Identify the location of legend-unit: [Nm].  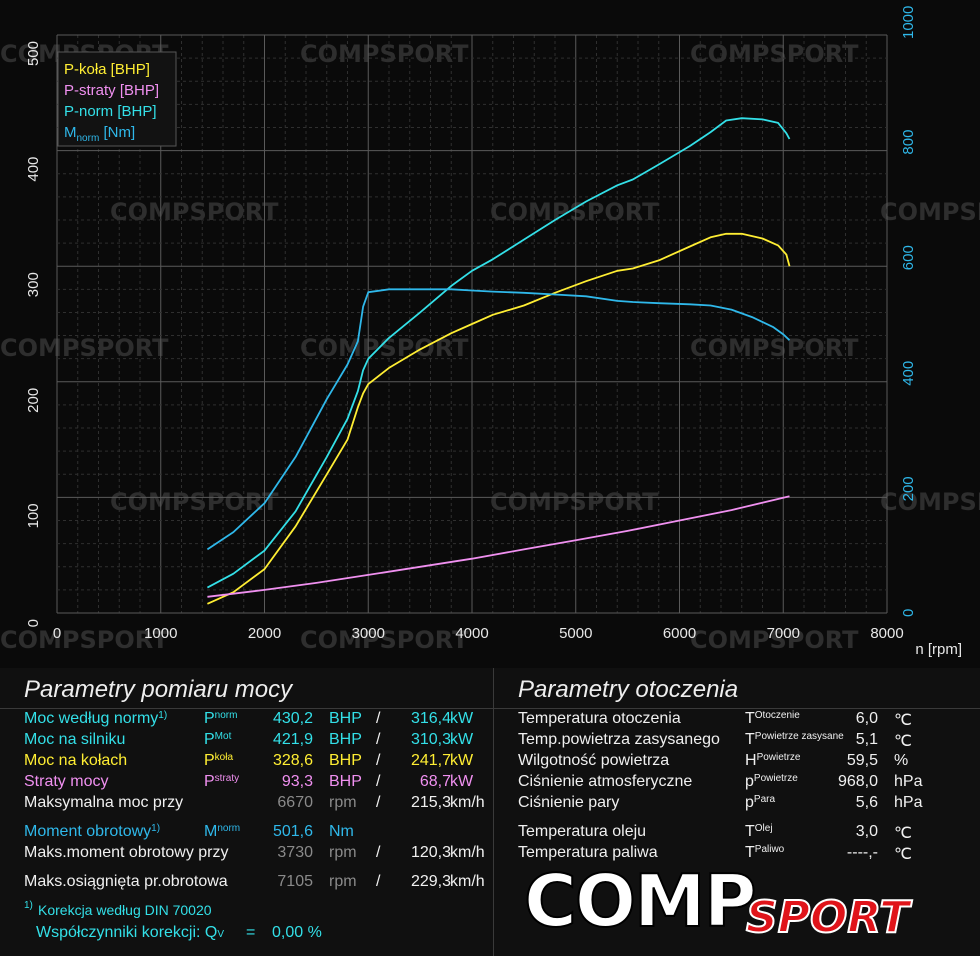
(117, 132).